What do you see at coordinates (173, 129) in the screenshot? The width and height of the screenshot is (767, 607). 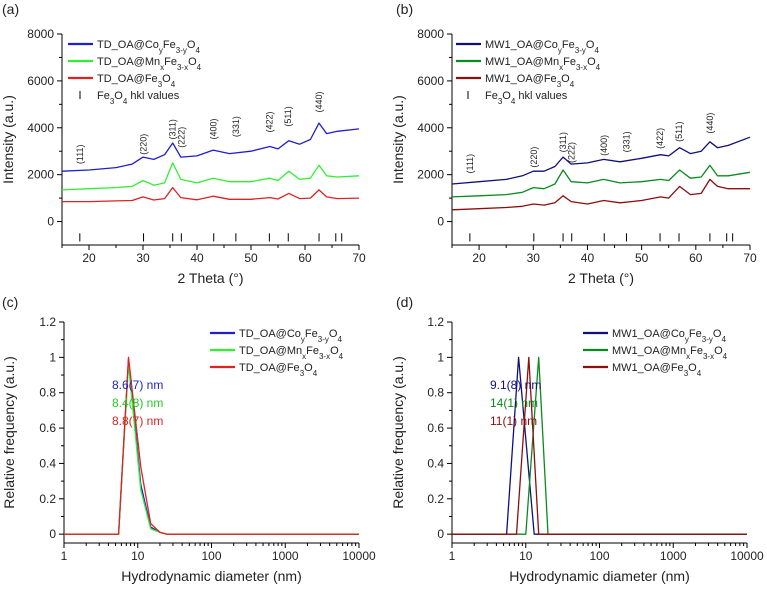 I see `hkl-label: (311)` at bounding box center [173, 129].